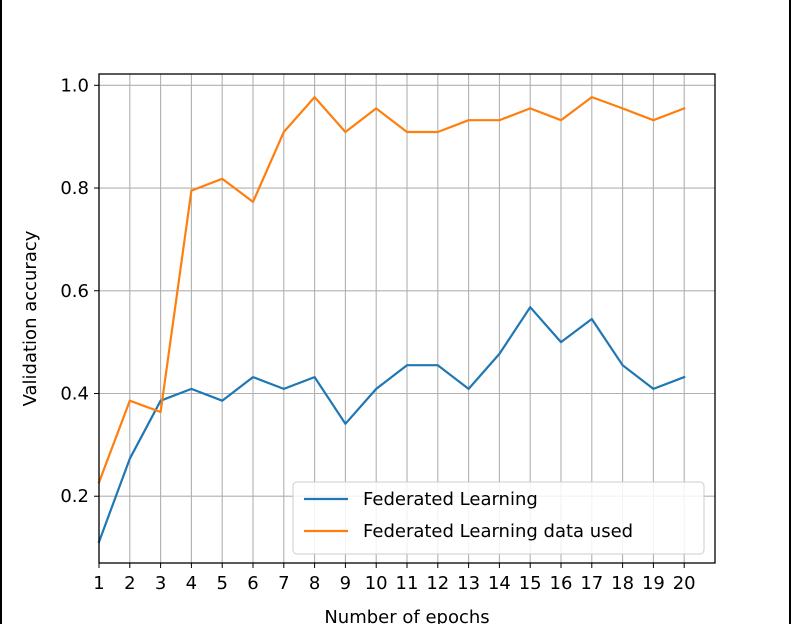 Image resolution: width=791 pixels, height=624 pixels. Describe the element at coordinates (406, 615) in the screenshot. I see `x-axis-label: Number of epochs` at that location.